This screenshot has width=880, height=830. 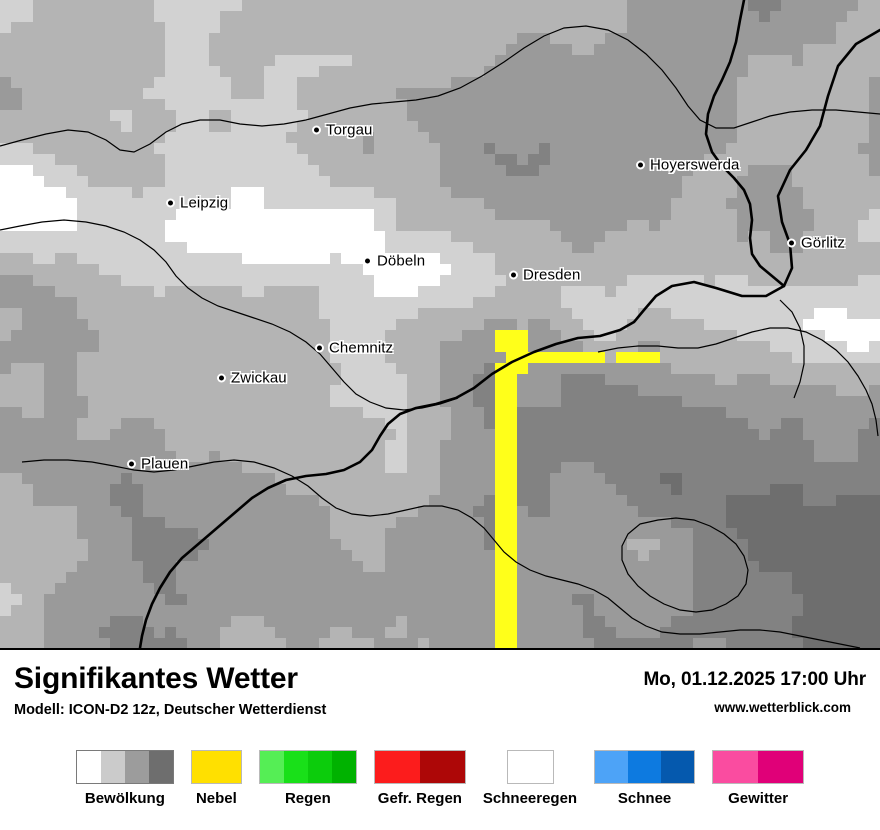 I want to click on legend-item: Gewitter, so click(x=758, y=778).